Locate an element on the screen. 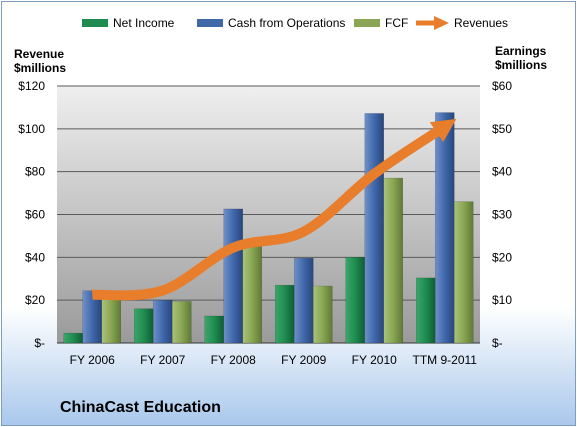 This screenshot has width=577, height=427. x-tick-label: FY 2008 is located at coordinates (233, 360).